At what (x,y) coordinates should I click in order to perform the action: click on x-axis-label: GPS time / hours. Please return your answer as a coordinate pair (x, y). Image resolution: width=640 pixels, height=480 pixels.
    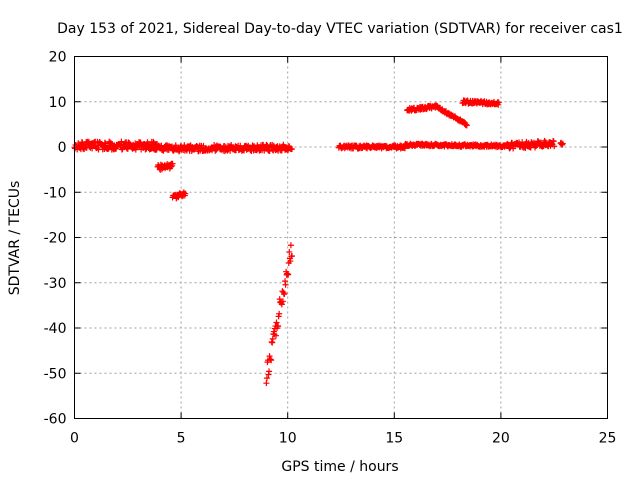
    Looking at the image, I should click on (339, 467).